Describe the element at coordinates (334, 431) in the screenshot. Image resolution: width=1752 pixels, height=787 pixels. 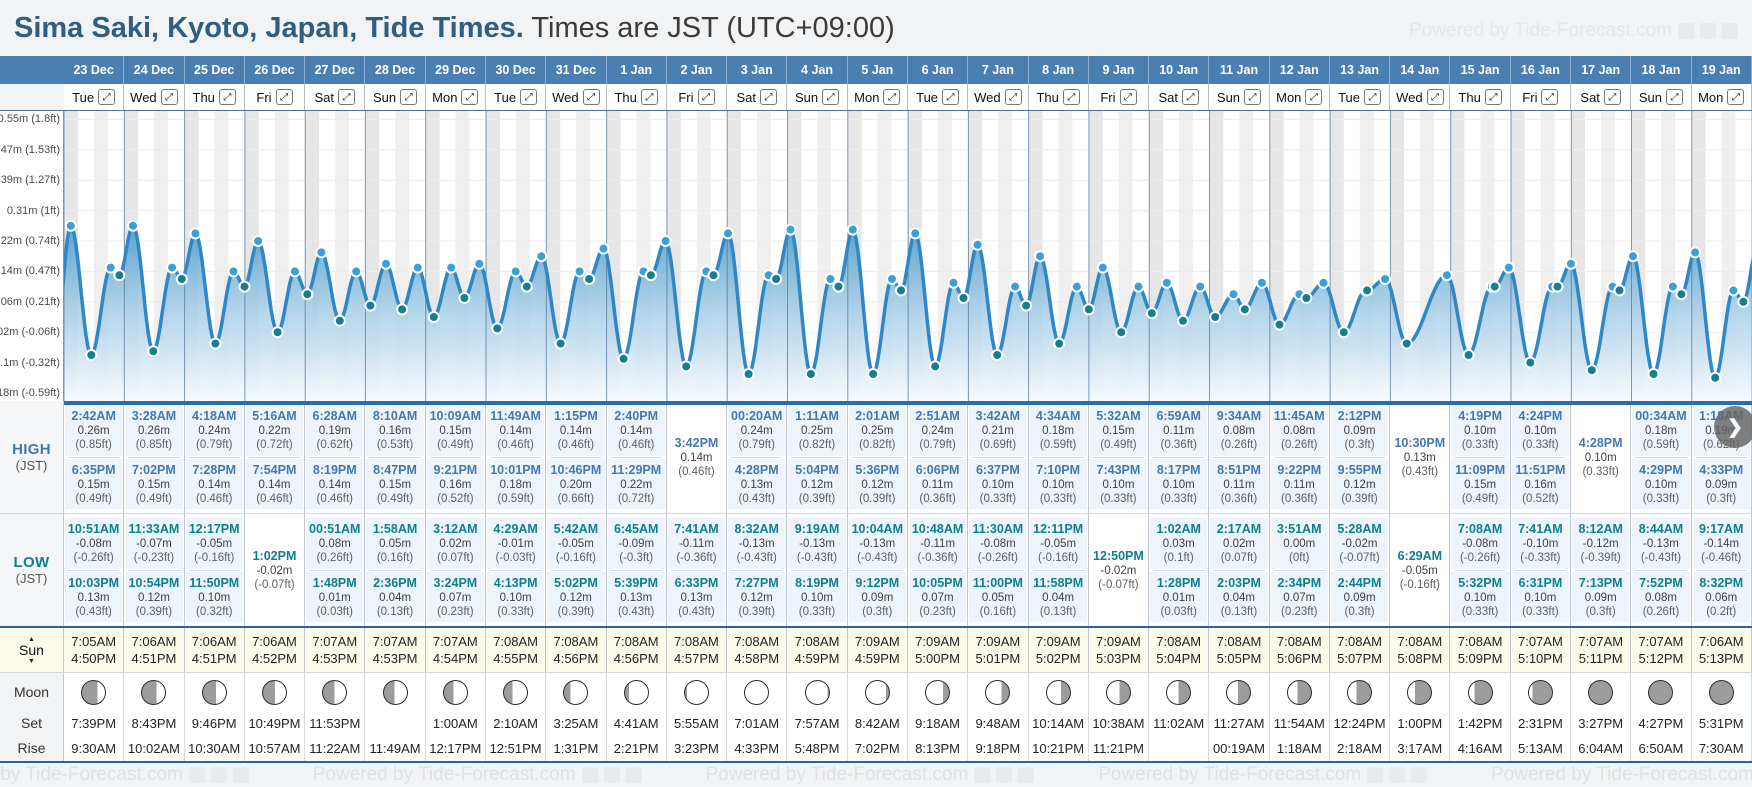
I see `tide-height-m: 0.19m` at that location.